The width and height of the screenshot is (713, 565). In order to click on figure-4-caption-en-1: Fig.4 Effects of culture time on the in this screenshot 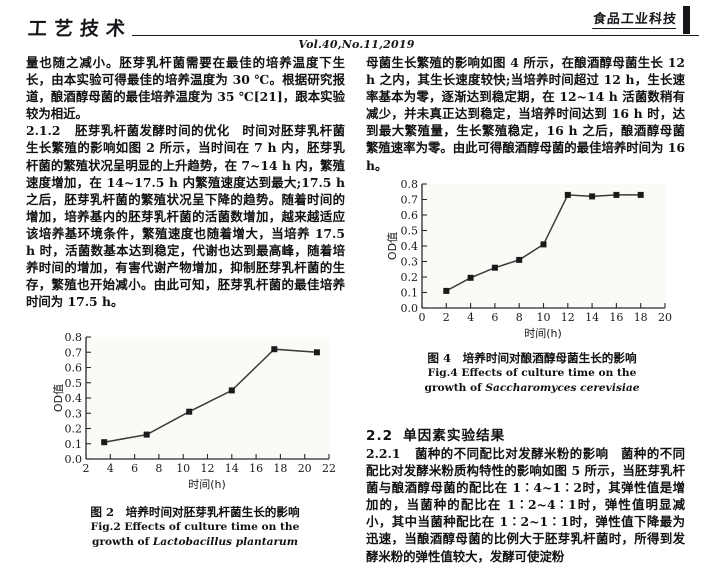, I will do `click(532, 373)`.